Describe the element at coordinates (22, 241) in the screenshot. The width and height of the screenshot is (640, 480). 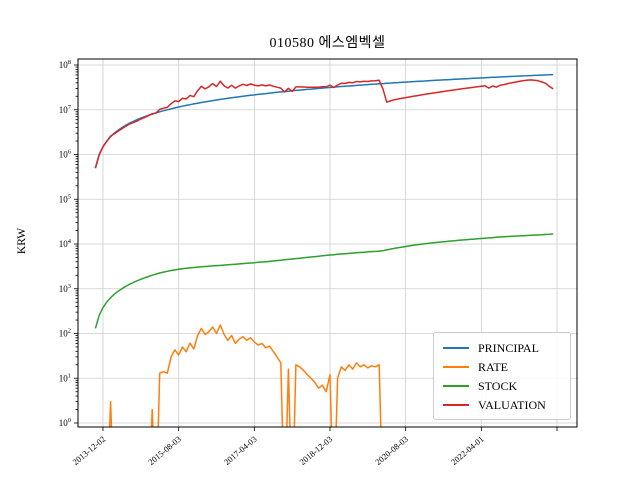
I see `y-axis-label: KRW` at that location.